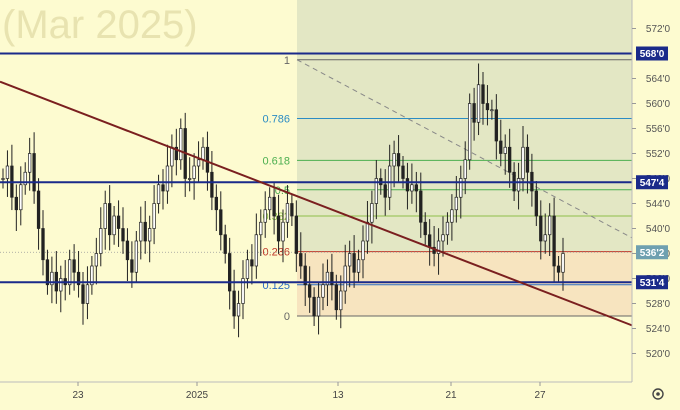 This screenshot has height=410, width=680. Describe the element at coordinates (338, 395) in the screenshot. I see `x-tick-label: 13` at that location.